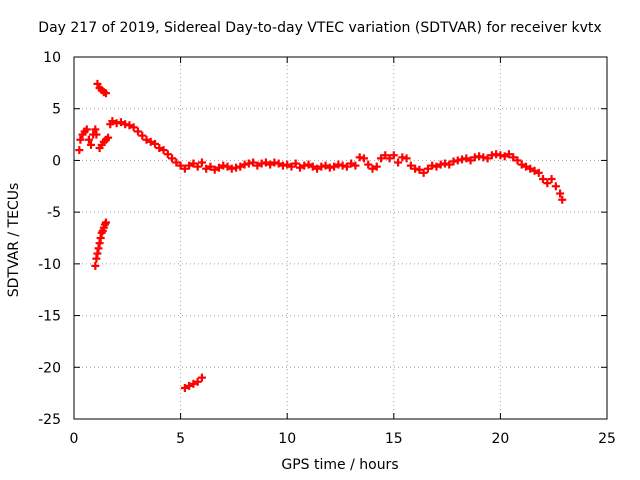 The width and height of the screenshot is (640, 480). What do you see at coordinates (287, 439) in the screenshot?
I see `x-tick-label: 10` at bounding box center [287, 439].